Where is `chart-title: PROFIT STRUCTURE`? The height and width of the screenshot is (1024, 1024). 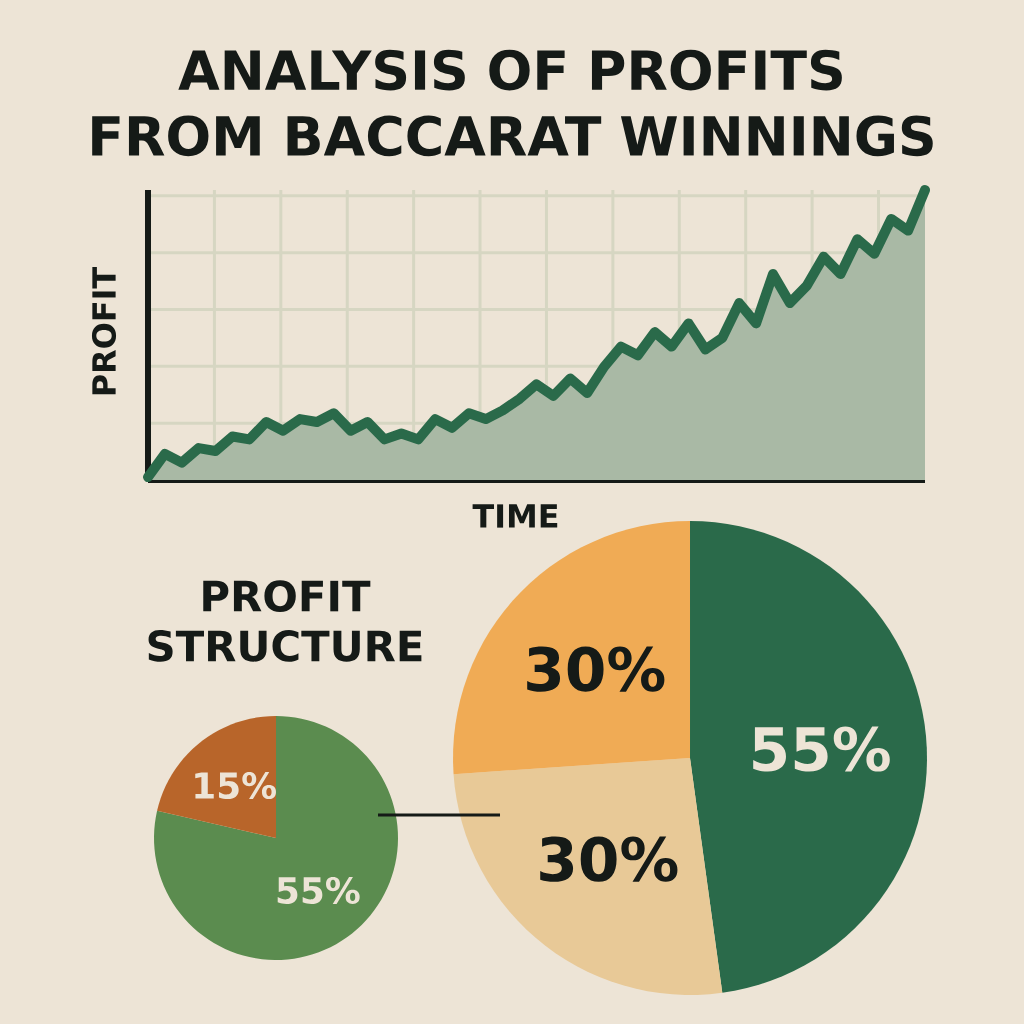
chart-title: PROFIT STRUCTURE is located at coordinates (285, 621).